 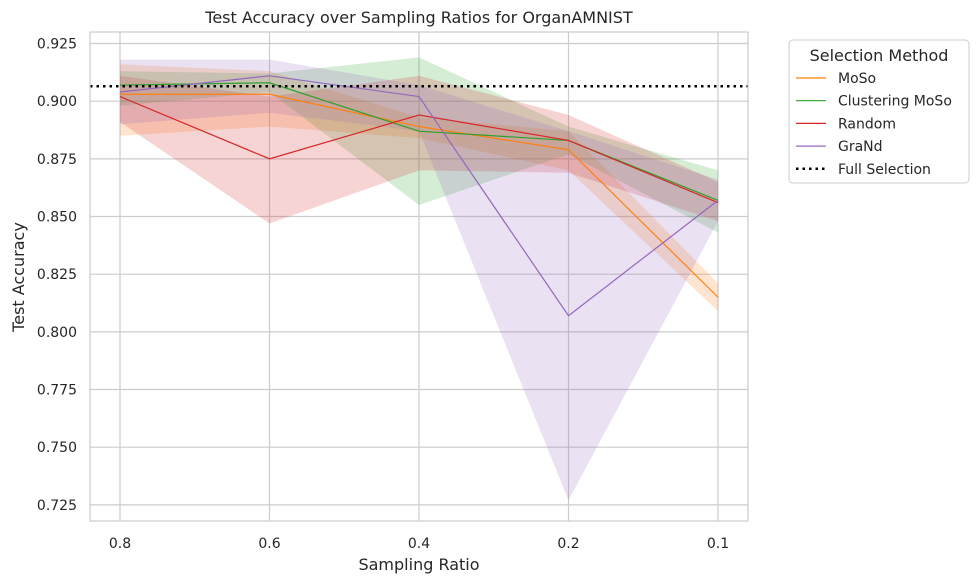 What do you see at coordinates (57, 506) in the screenshot?
I see `y-tick-label: 0.725` at bounding box center [57, 506].